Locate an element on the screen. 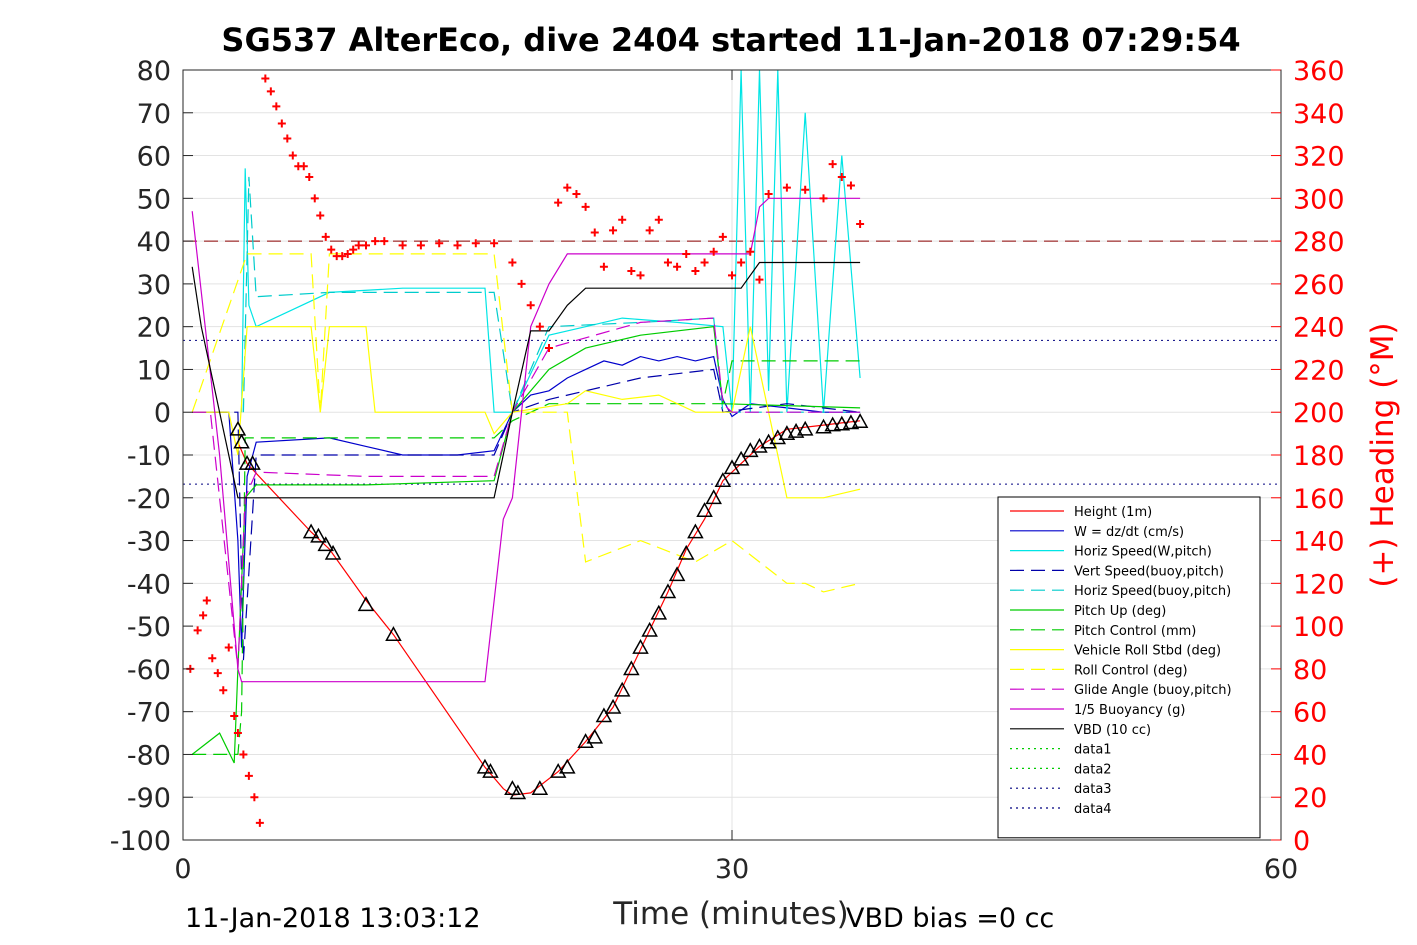  legend-label: 1/5 Buoyancy (g) is located at coordinates (1129, 710).